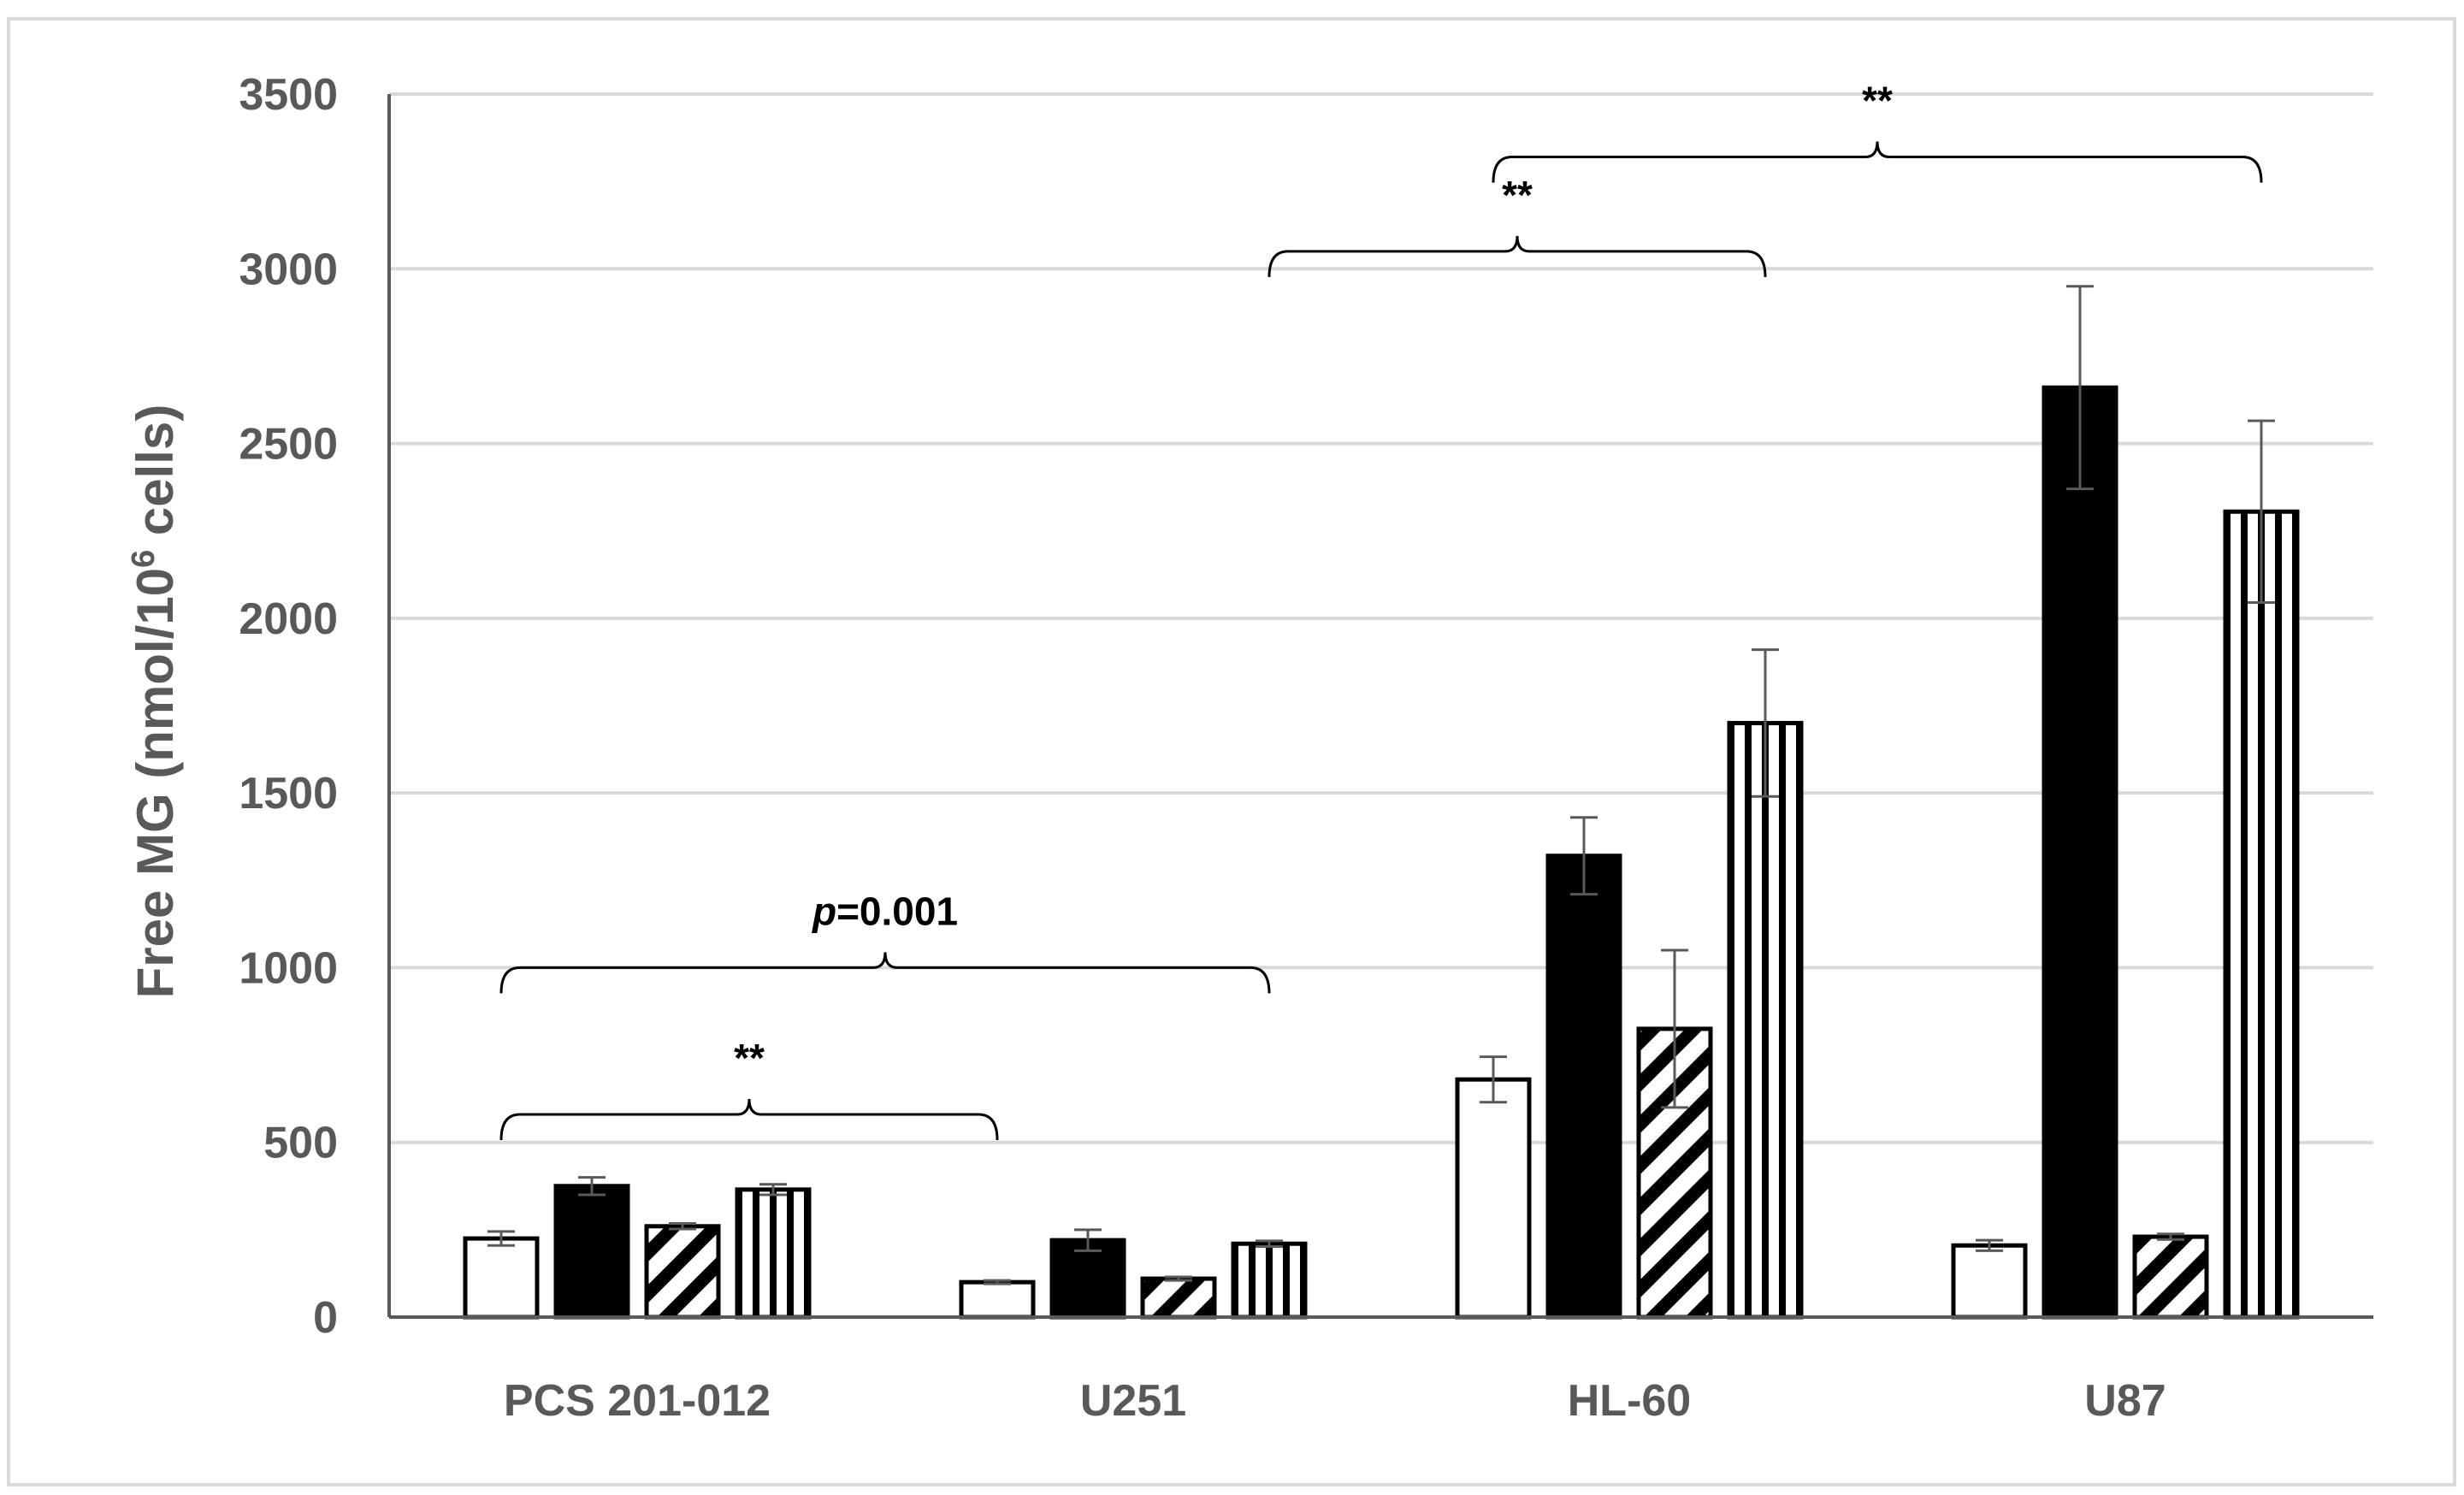  I want to click on y-tick-label: 1000, so click(288, 968).